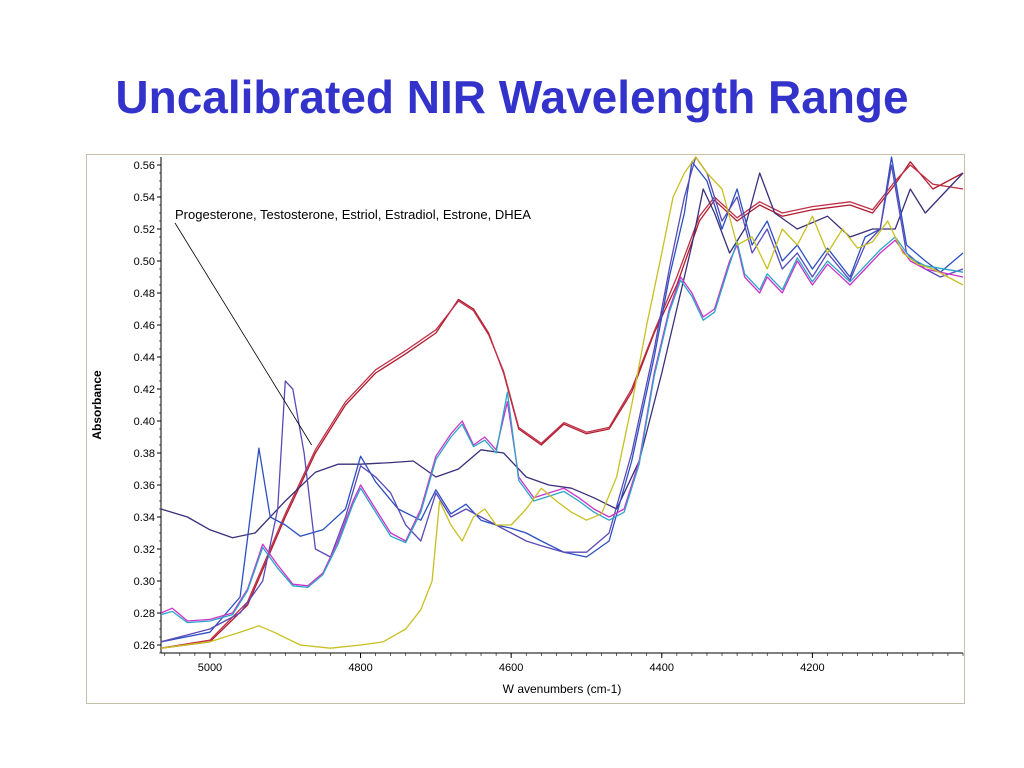  I want to click on y-tick-label: 0.50, so click(144, 262).